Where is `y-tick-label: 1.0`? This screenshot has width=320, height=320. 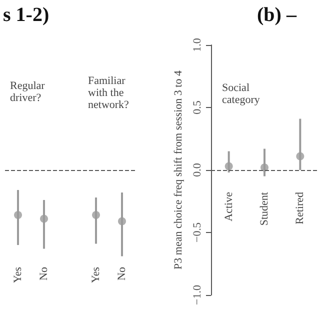
y-tick-label: 1.0 is located at coordinates (198, 45).